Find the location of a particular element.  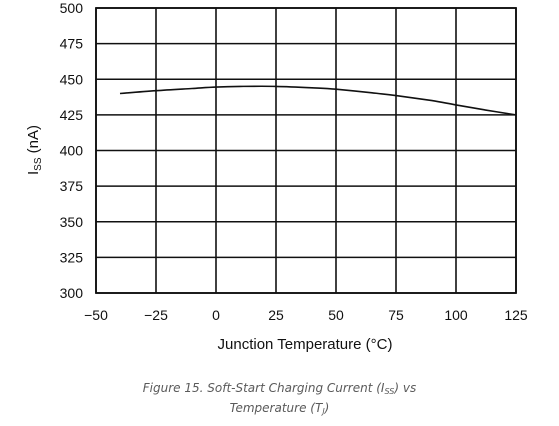

series-group is located at coordinates (318, 100).